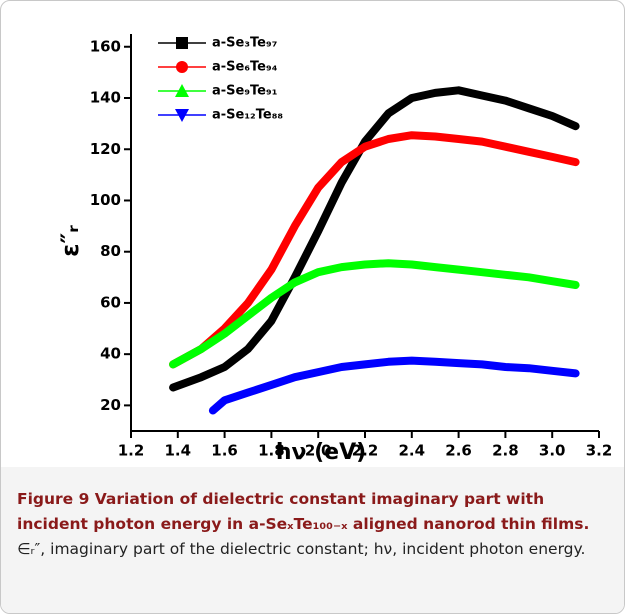 The height and width of the screenshot is (614, 625). What do you see at coordinates (105, 149) in the screenshot?
I see `y-tick-label: 120` at bounding box center [105, 149].